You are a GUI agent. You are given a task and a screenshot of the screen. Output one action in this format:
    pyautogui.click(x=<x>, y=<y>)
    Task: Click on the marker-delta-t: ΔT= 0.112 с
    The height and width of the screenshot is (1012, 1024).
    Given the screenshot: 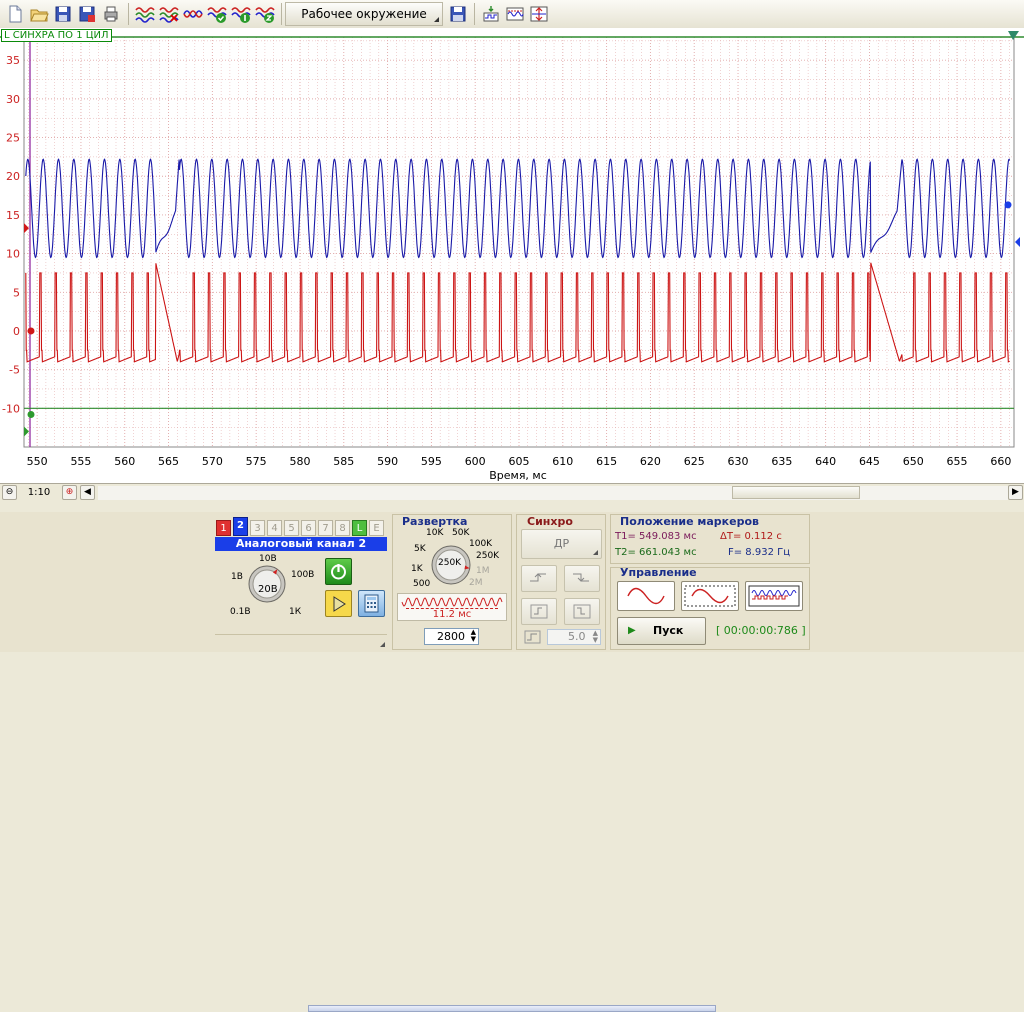 What is the action you would take?
    pyautogui.click(x=751, y=536)
    